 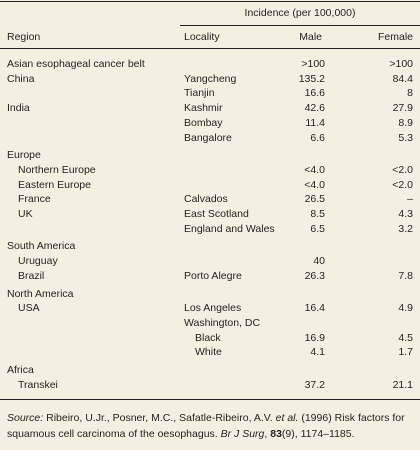 I want to click on region-cell: Eastern Europe, so click(x=54, y=184).